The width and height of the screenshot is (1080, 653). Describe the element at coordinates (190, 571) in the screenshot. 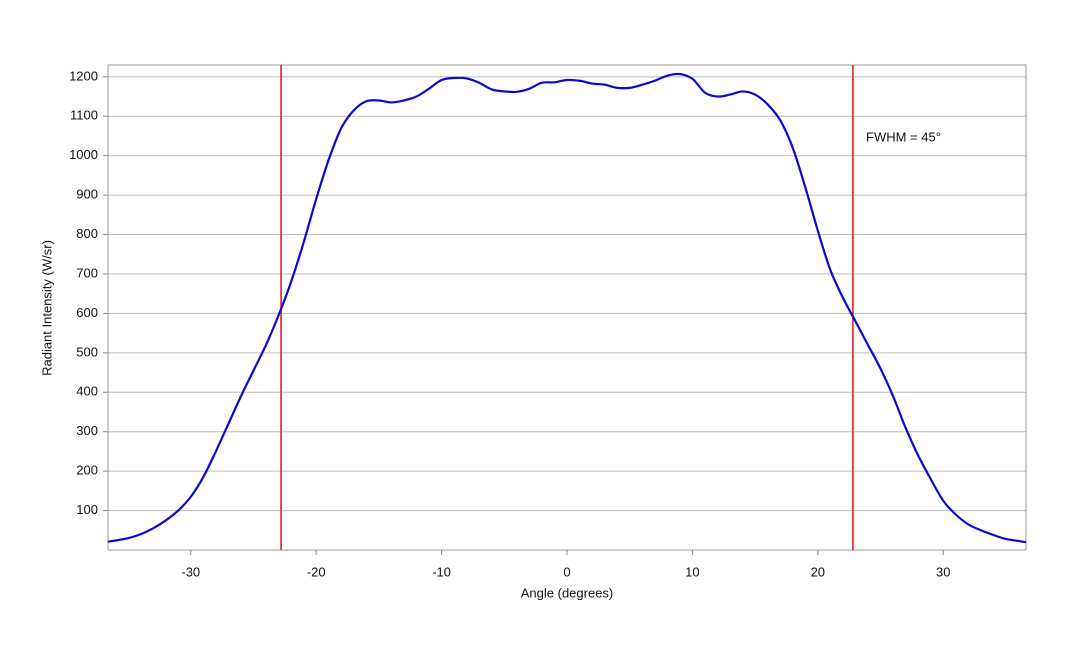

I see `x-tick-label: -30` at that location.